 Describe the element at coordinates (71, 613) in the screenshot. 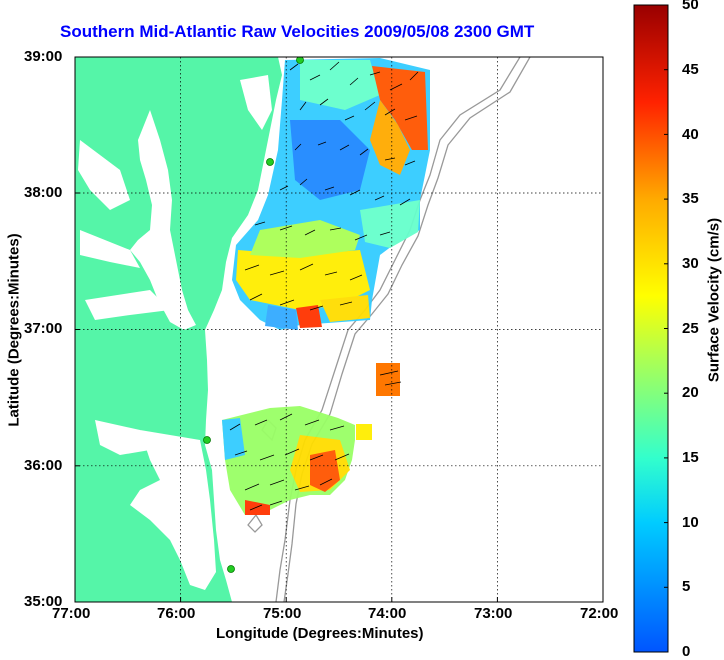

I see `x-tick-label: 77:00` at that location.